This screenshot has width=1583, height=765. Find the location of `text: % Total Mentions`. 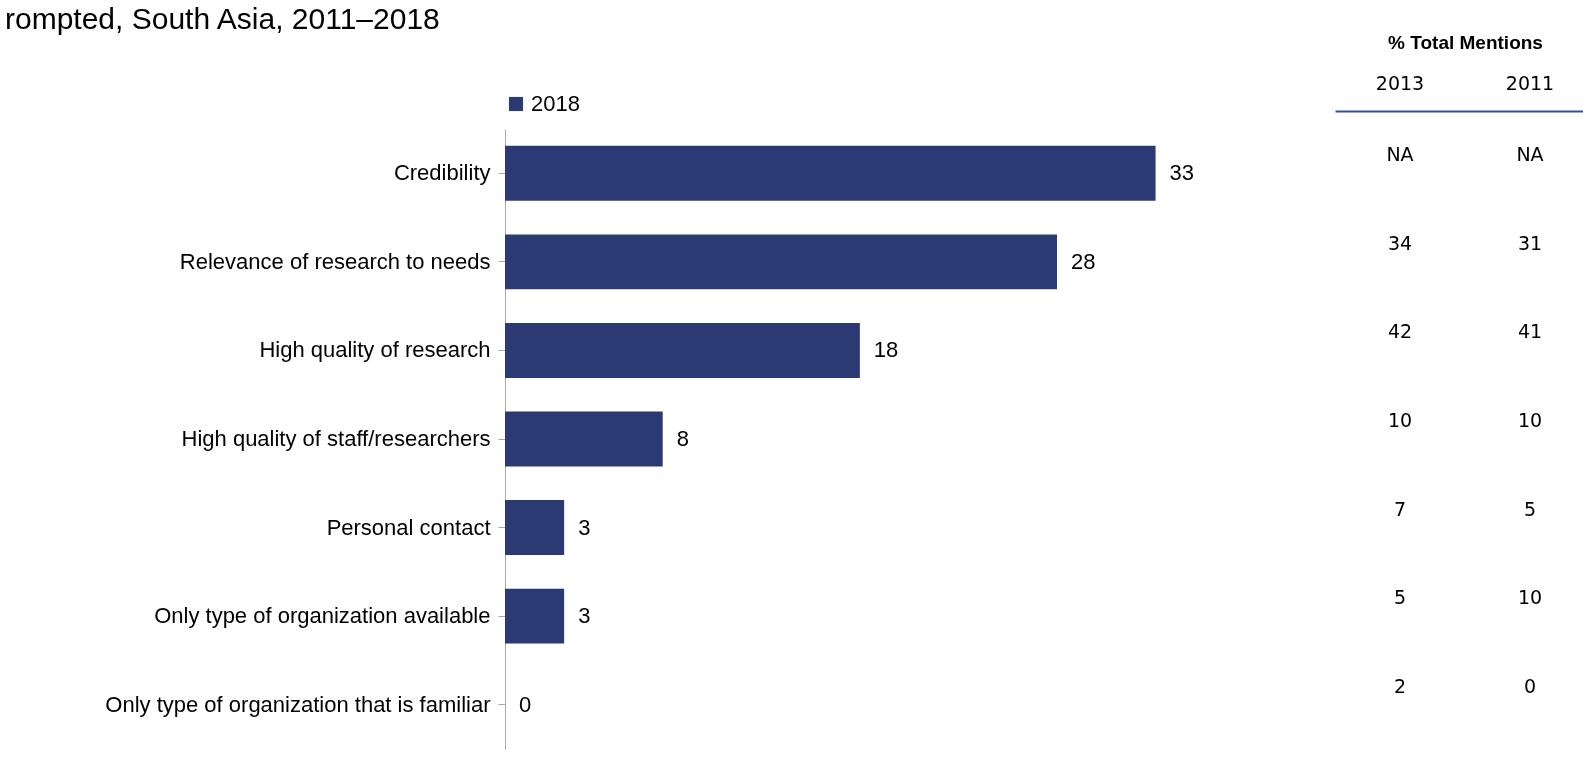

text: % Total Mentions is located at coordinates (1465, 42).